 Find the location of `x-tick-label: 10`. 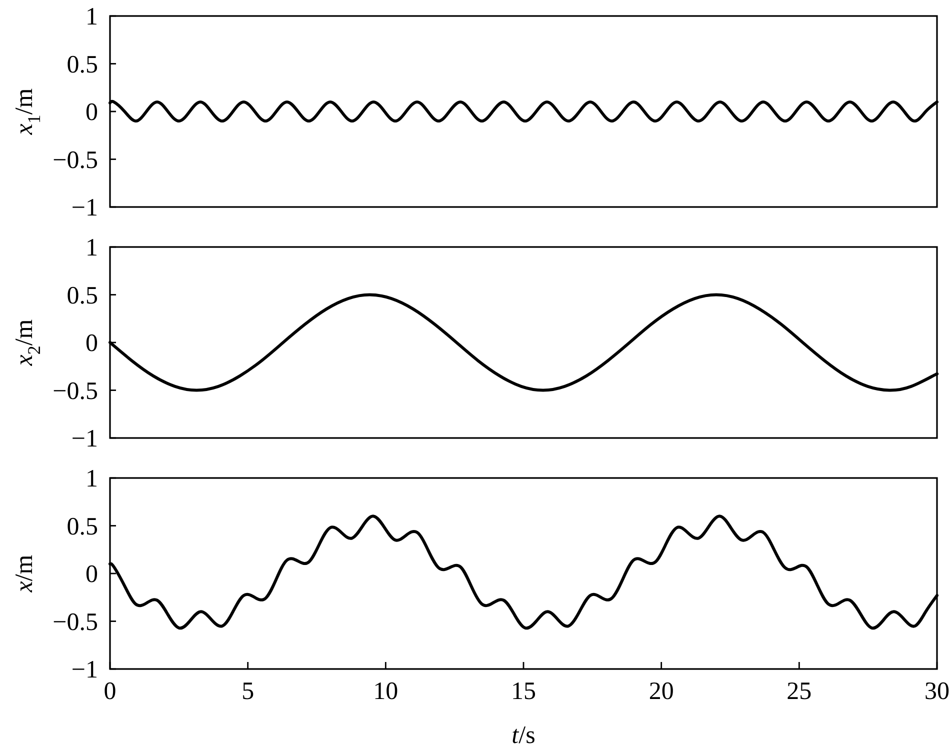

x-tick-label: 10 is located at coordinates (385, 691).